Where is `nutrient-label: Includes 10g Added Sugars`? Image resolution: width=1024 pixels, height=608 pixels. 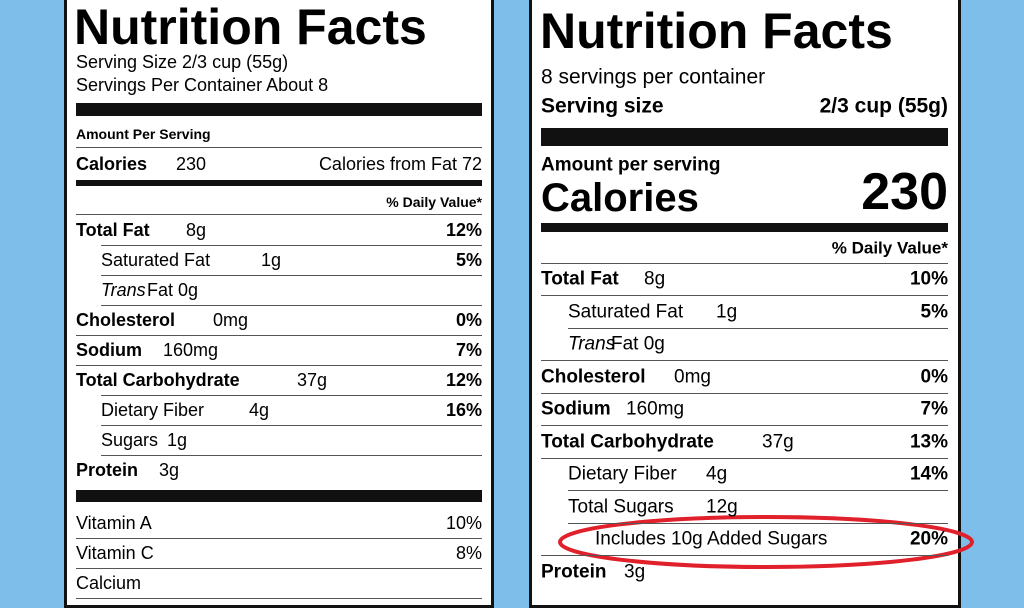 nutrient-label: Includes 10g Added Sugars is located at coordinates (711, 539).